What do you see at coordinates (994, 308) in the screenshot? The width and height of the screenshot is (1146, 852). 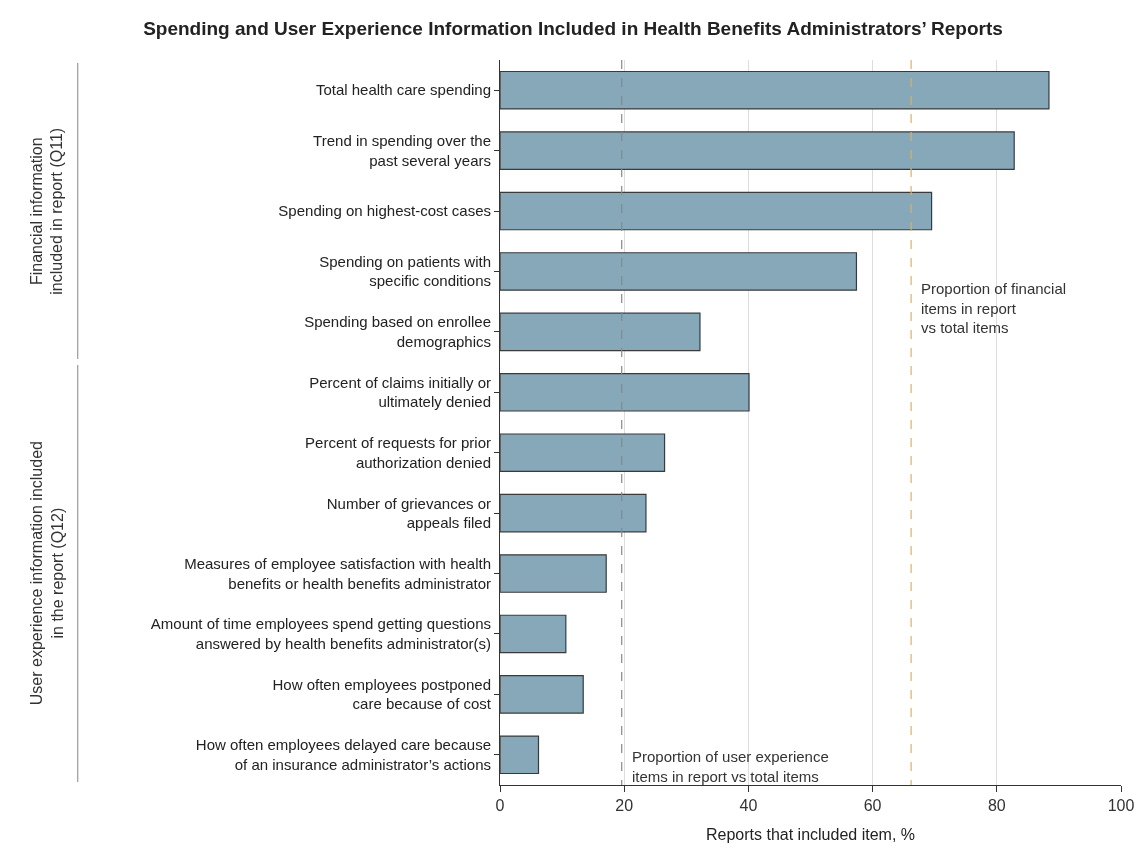 I see `ref-line-label: Proportion of financial items in report vs total items` at bounding box center [994, 308].